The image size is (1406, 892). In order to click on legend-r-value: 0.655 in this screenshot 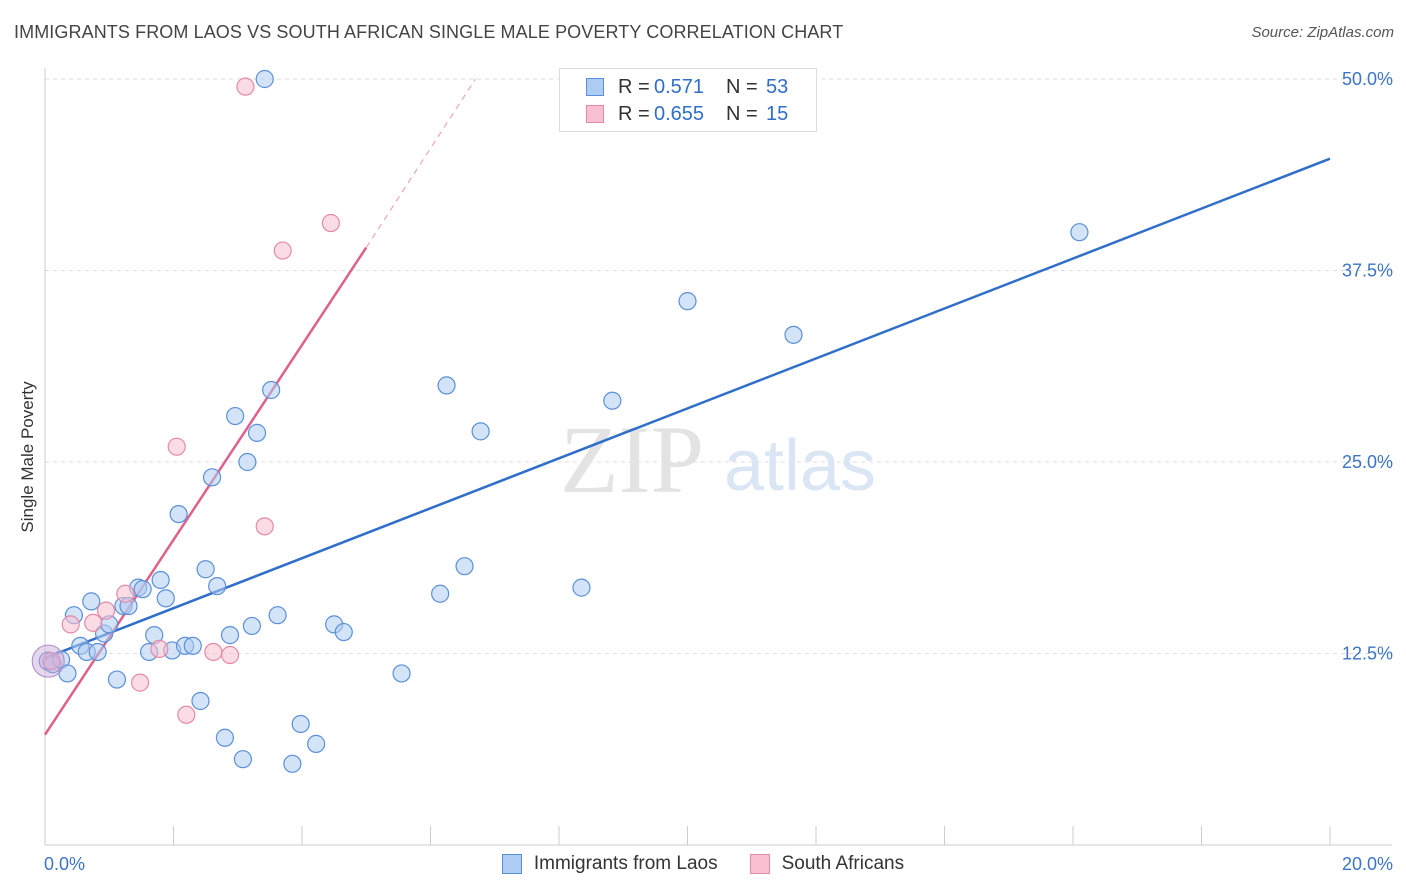, I will do `click(679, 113)`.